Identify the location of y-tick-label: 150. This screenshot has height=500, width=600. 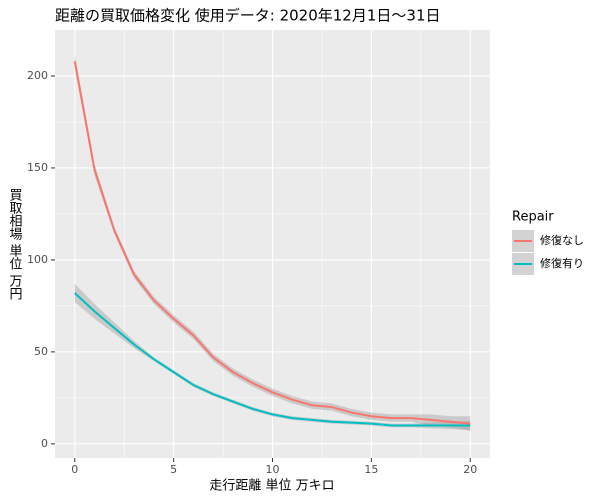
(37, 167).